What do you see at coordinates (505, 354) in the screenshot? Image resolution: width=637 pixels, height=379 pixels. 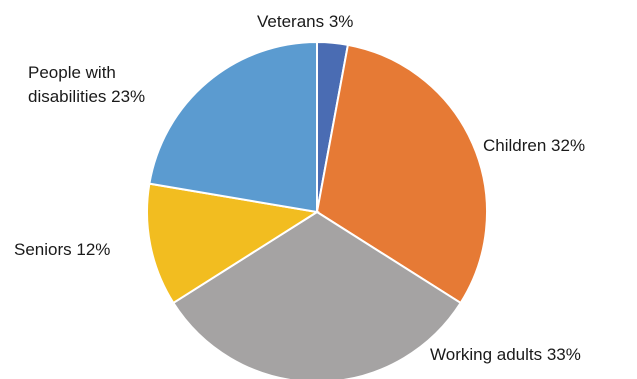 I see `slice-label-working-adults: Working adults 33%` at bounding box center [505, 354].